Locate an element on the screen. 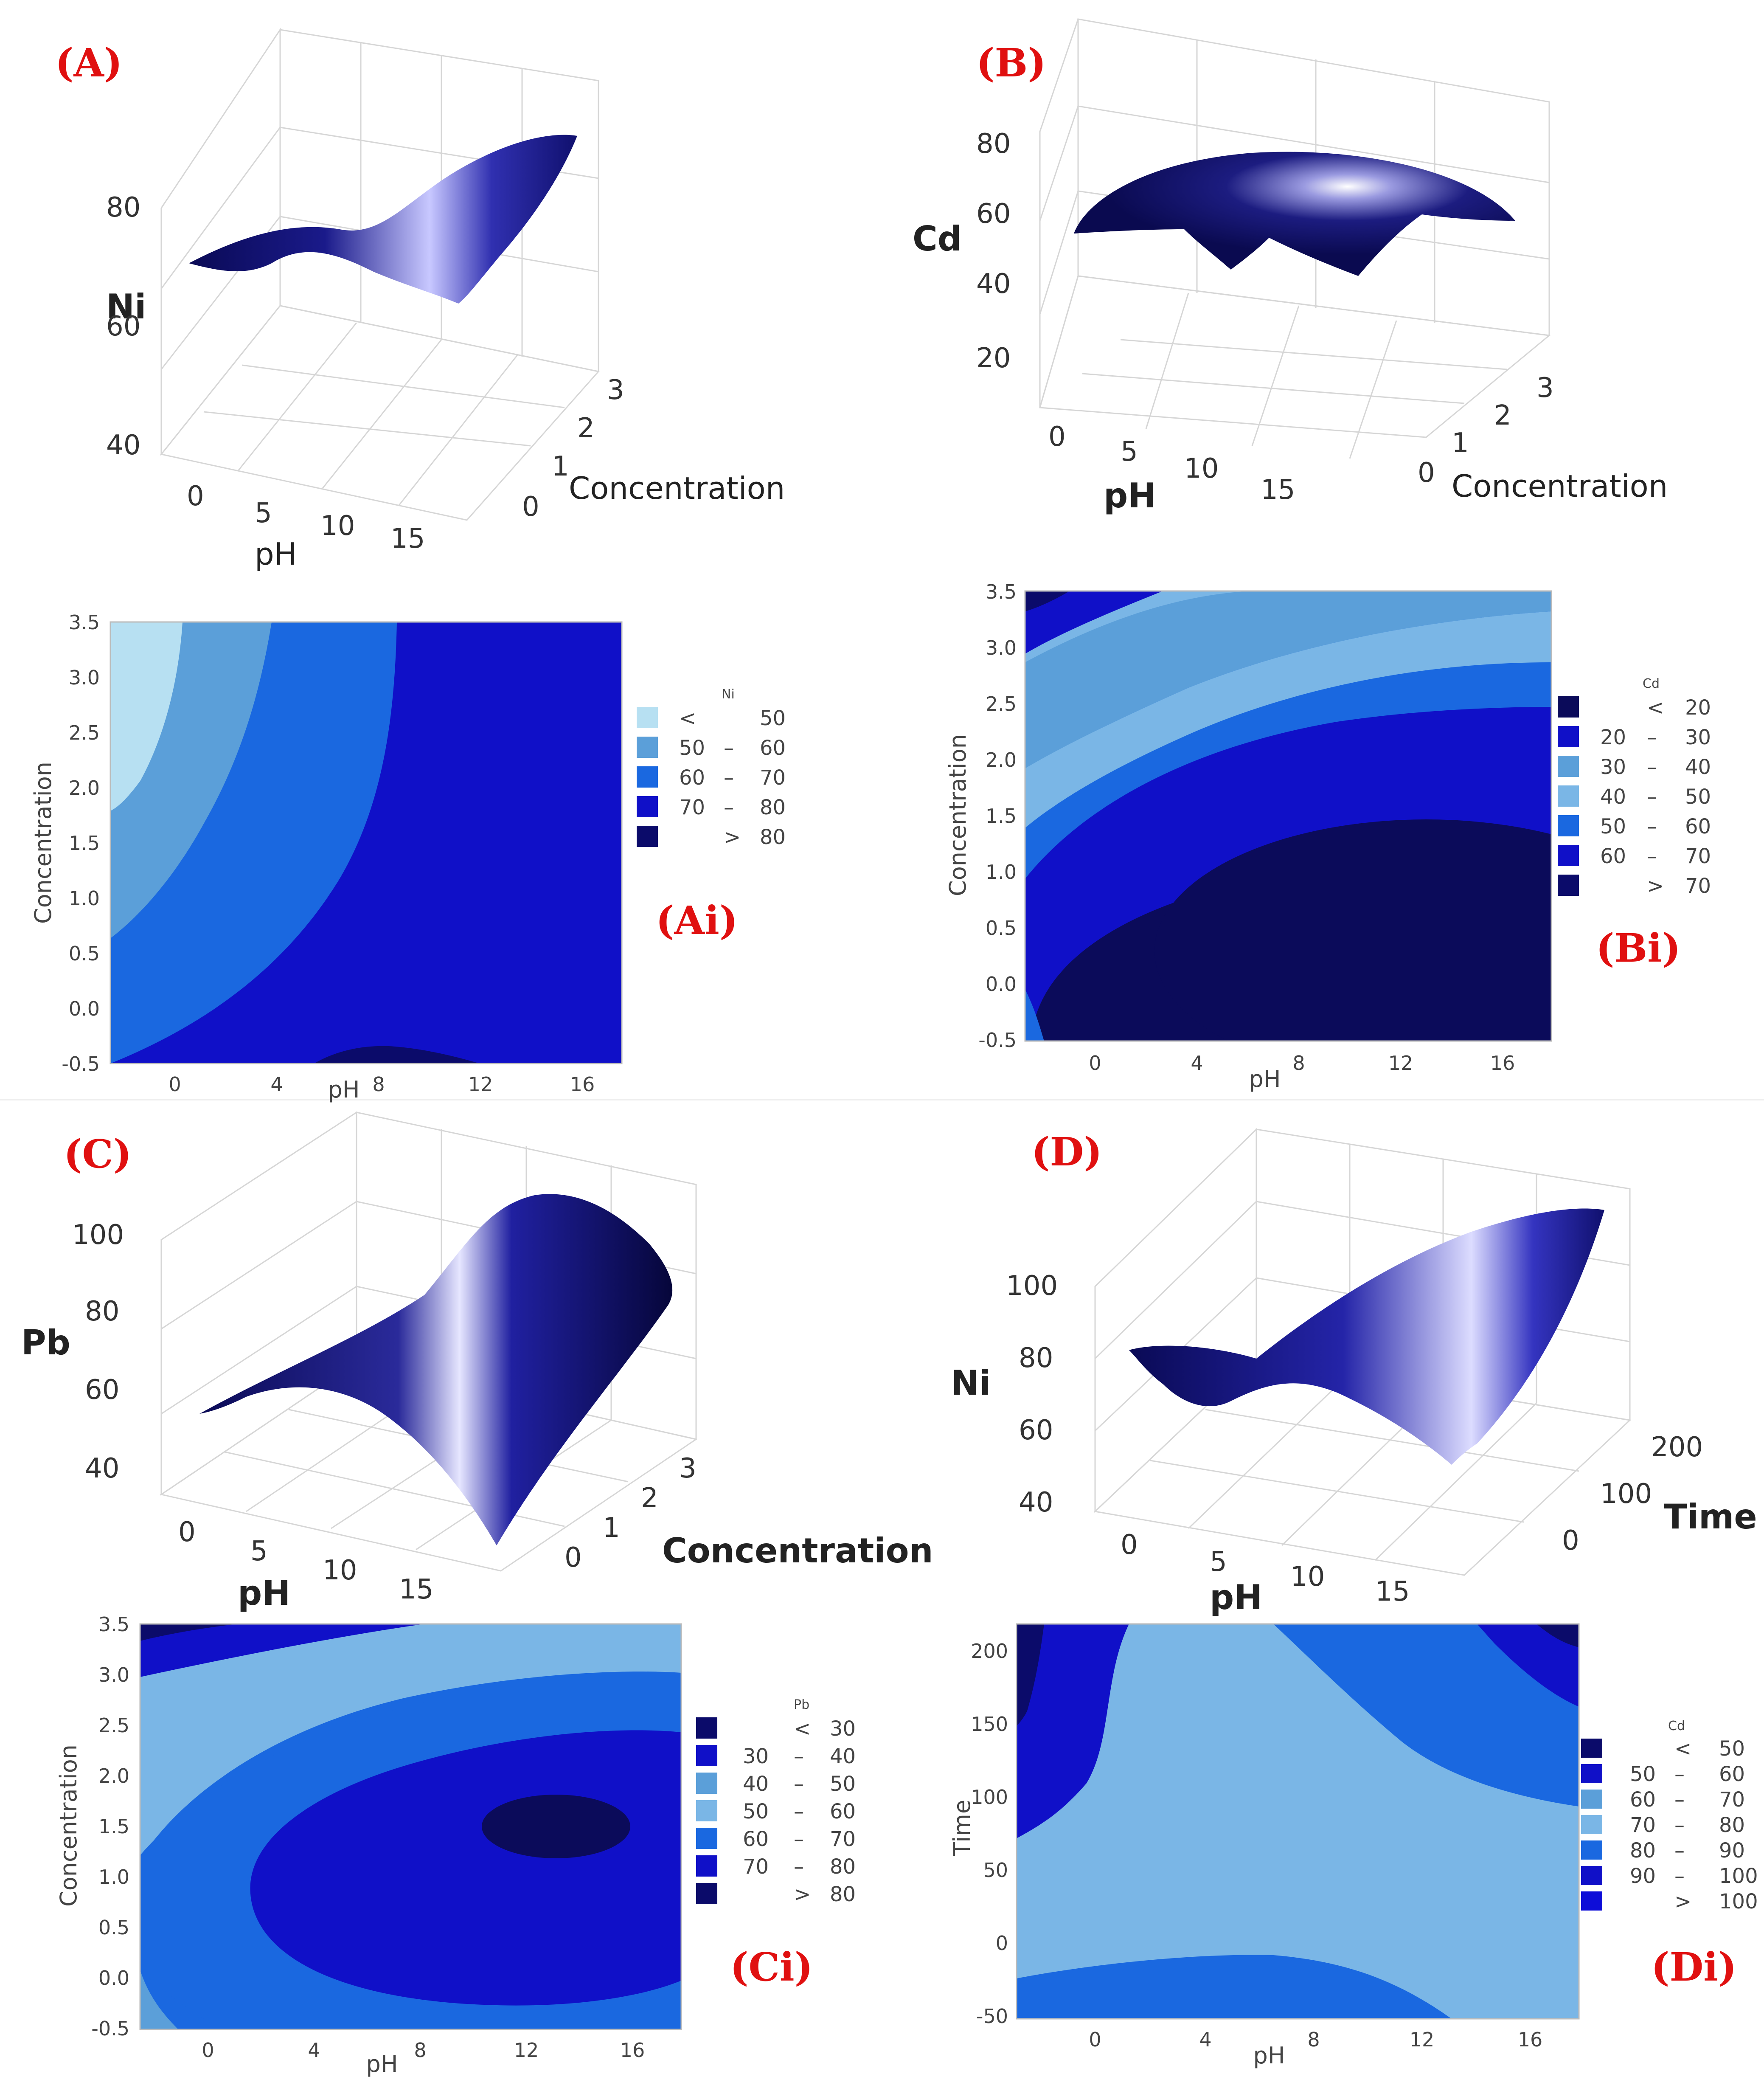  panel-c-ytick: 2 is located at coordinates (649, 1498).